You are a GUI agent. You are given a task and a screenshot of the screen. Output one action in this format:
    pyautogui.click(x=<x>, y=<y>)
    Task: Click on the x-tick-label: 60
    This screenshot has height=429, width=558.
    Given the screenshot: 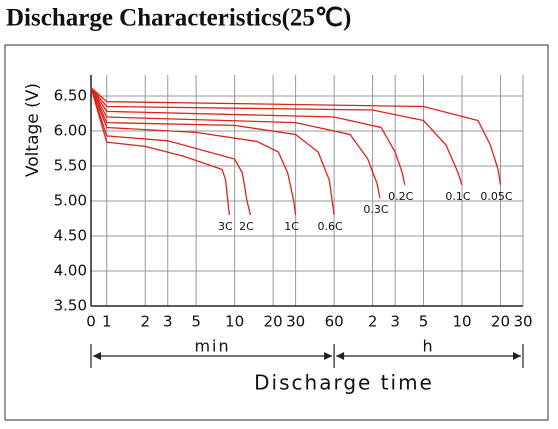 What is the action you would take?
    pyautogui.click(x=334, y=322)
    